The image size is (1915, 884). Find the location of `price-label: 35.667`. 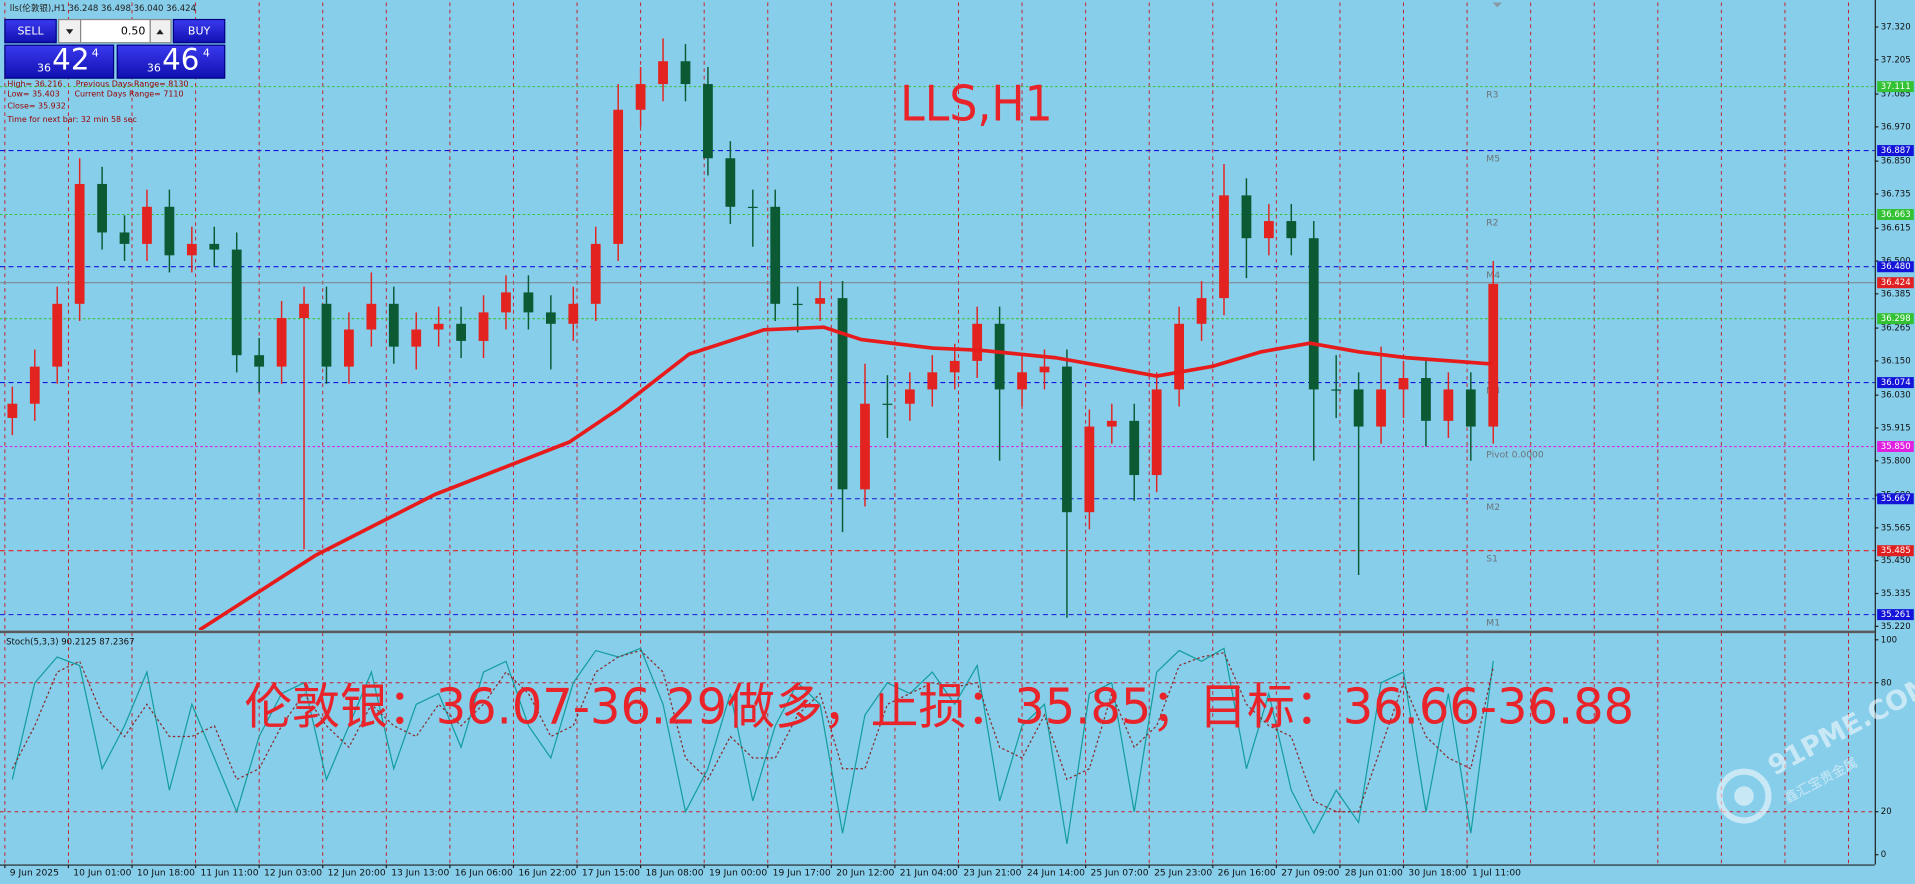

price-label: 35.667 is located at coordinates (1896, 499).